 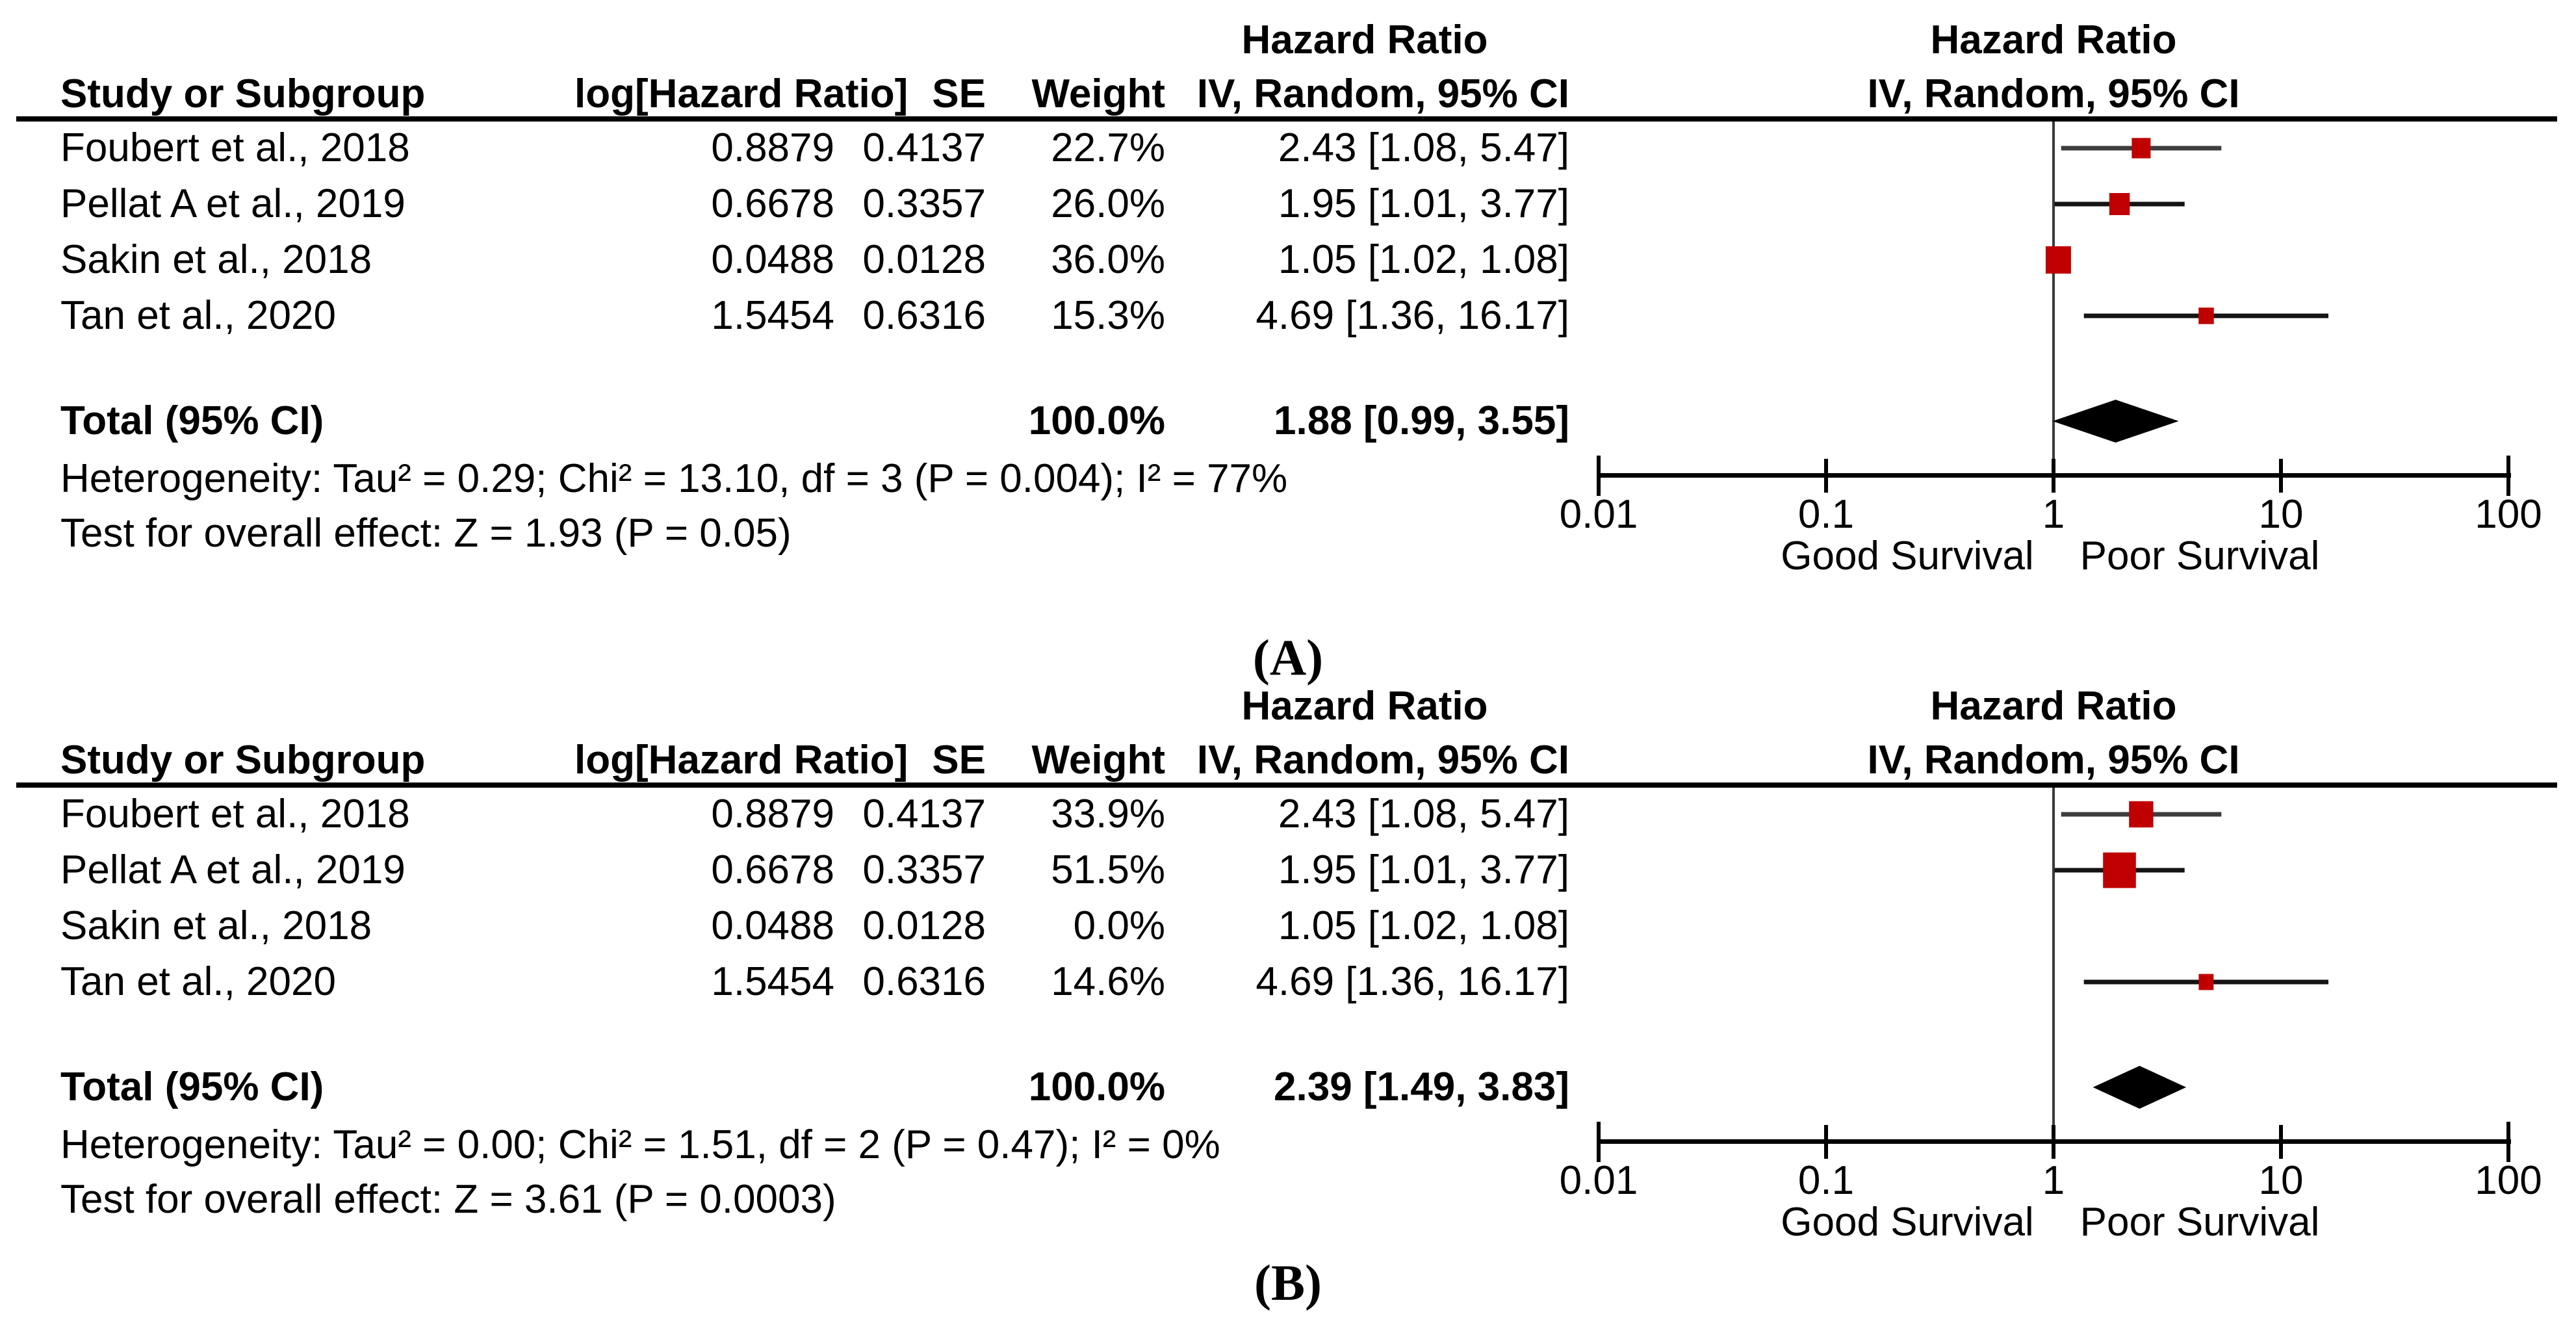 I want to click on axis-tick-label: 0.1, so click(x=1826, y=1180).